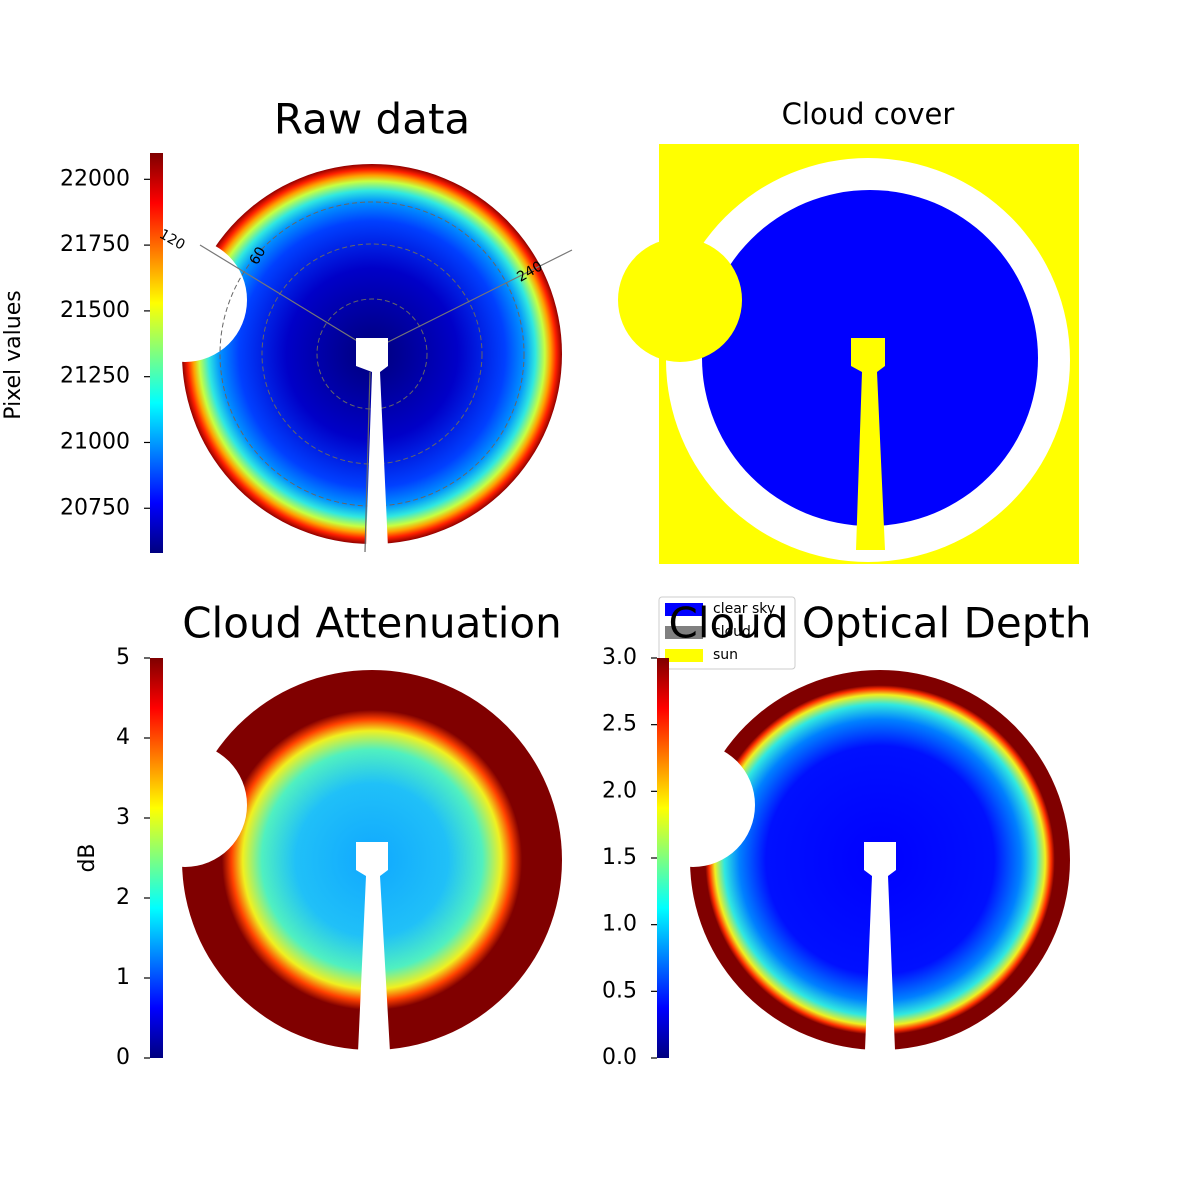 The width and height of the screenshot is (1200, 1200). Describe the element at coordinates (850, 860) in the screenshot. I see `optical-depth-image` at that location.